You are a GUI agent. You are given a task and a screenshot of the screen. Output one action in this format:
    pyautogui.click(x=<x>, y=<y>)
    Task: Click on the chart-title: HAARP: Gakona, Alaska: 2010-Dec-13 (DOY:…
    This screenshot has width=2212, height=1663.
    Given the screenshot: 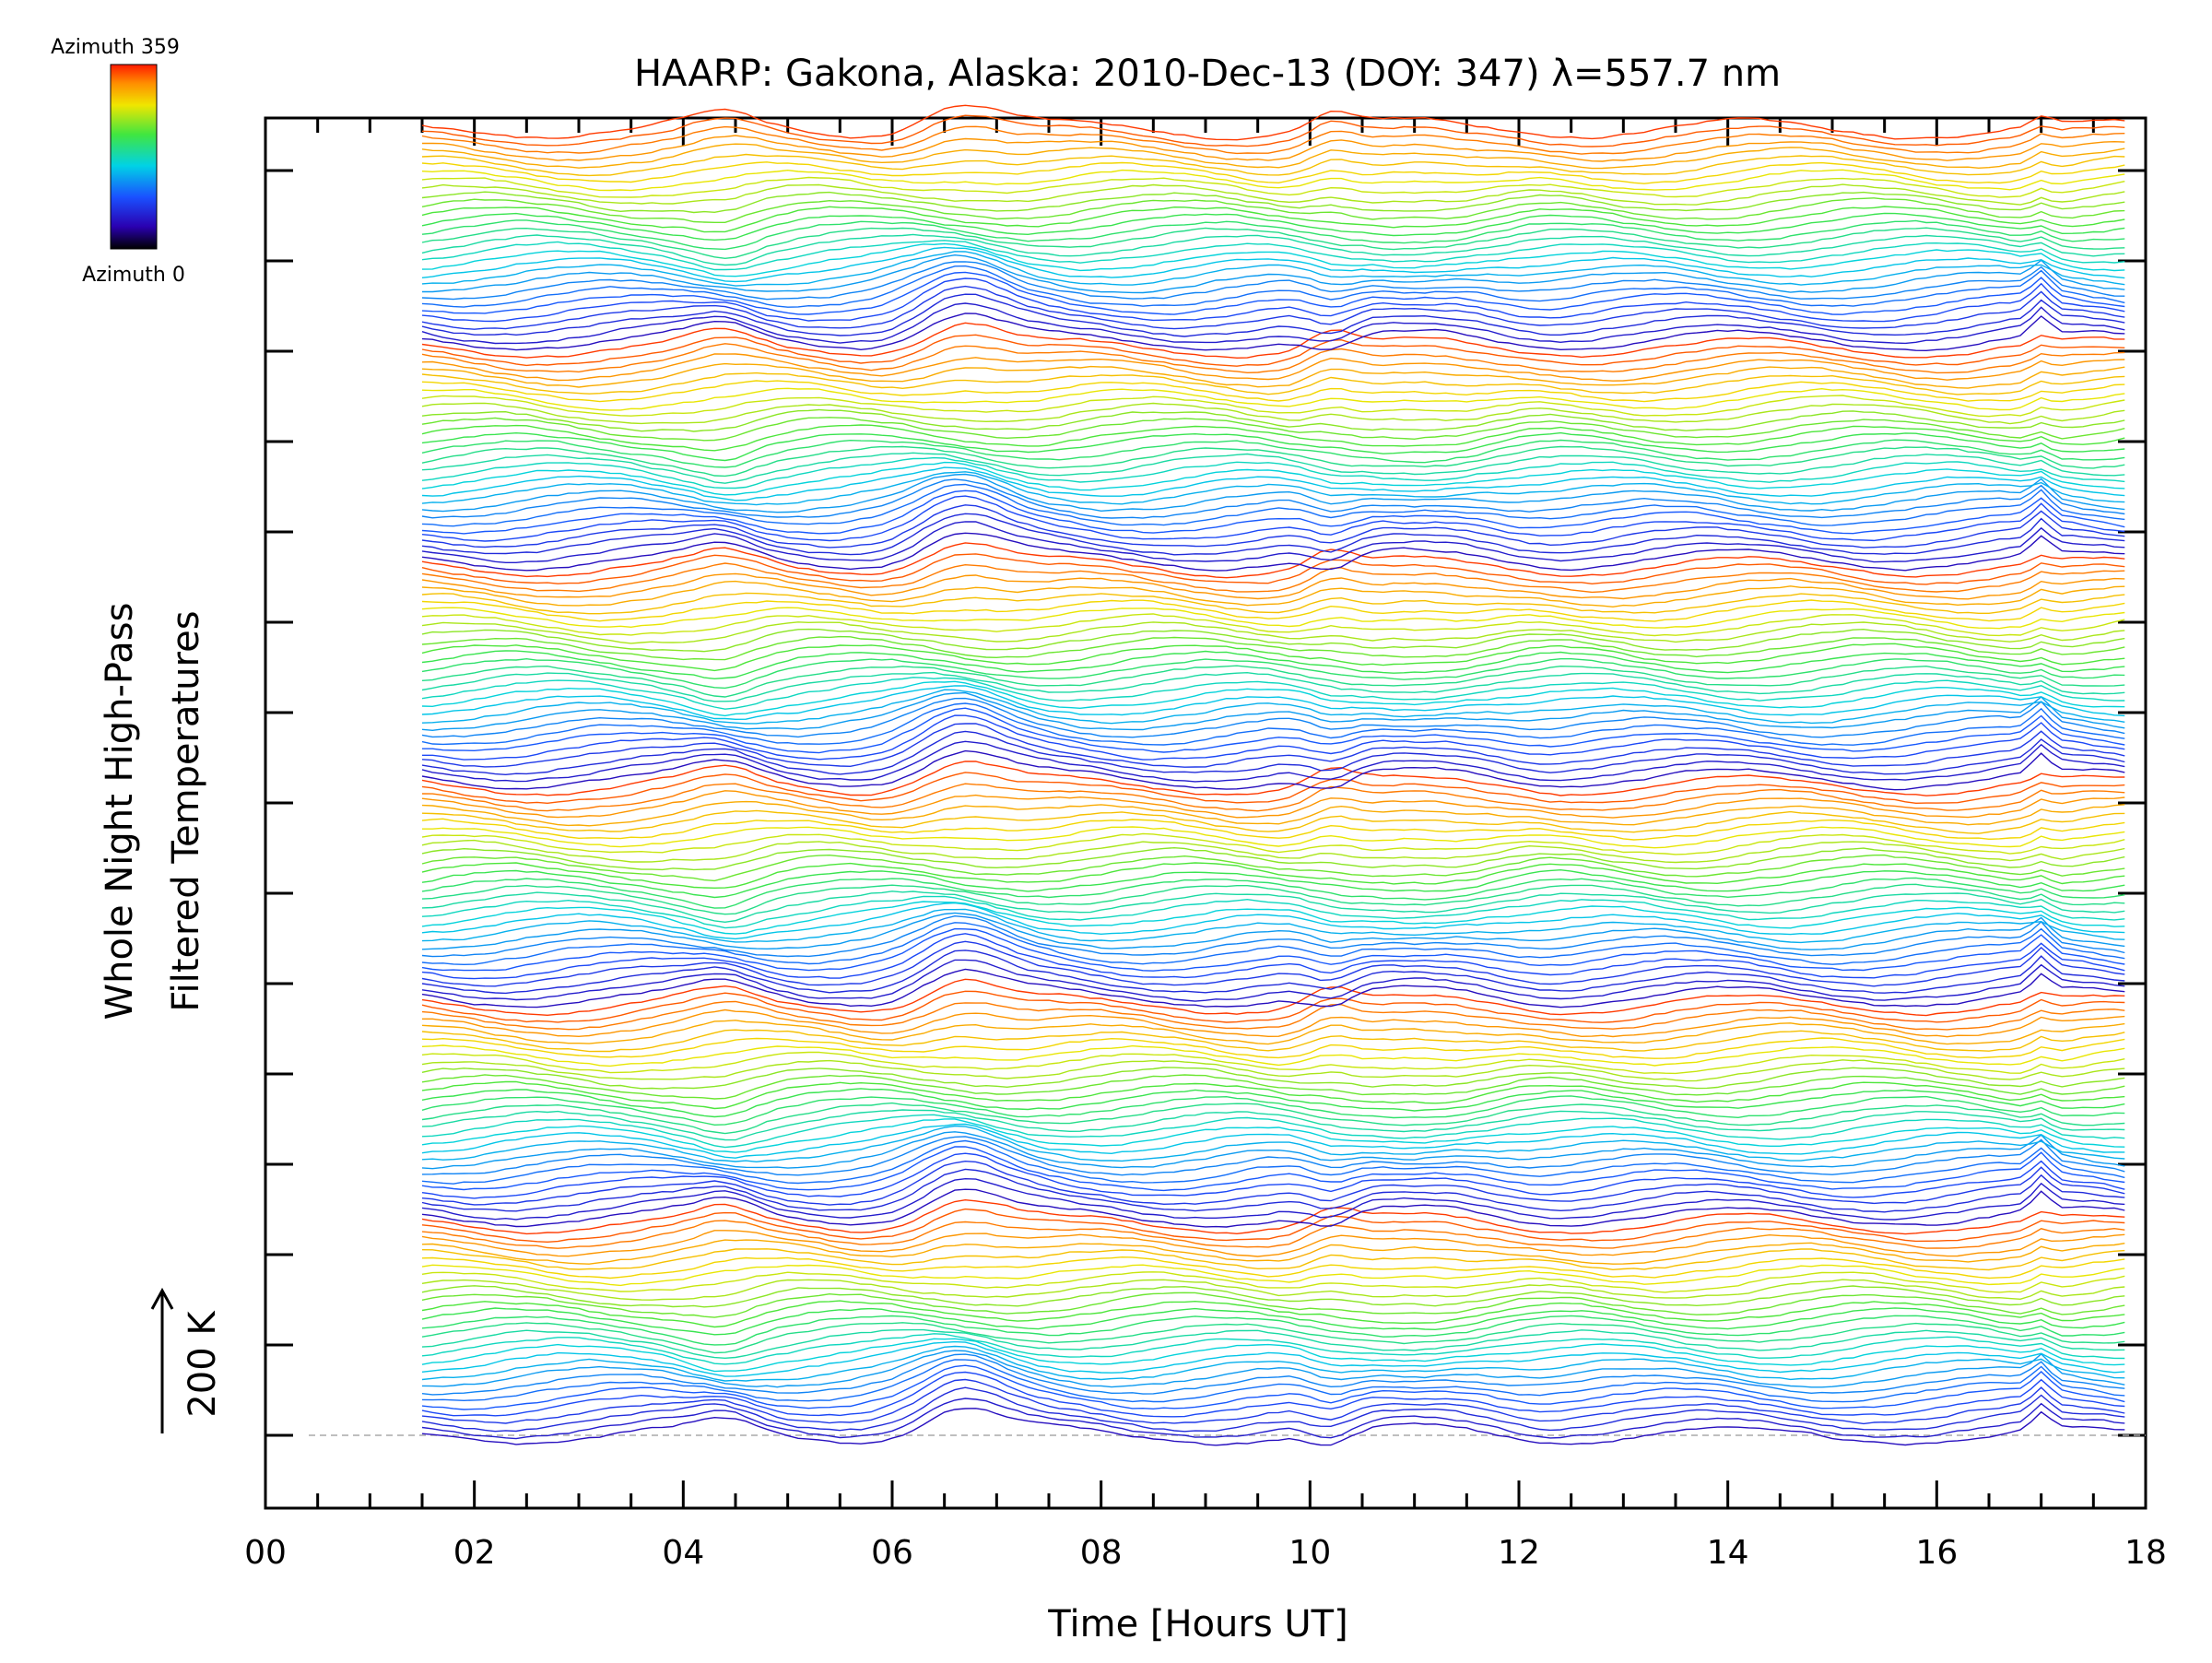 What is the action you would take?
    pyautogui.click(x=1207, y=74)
    